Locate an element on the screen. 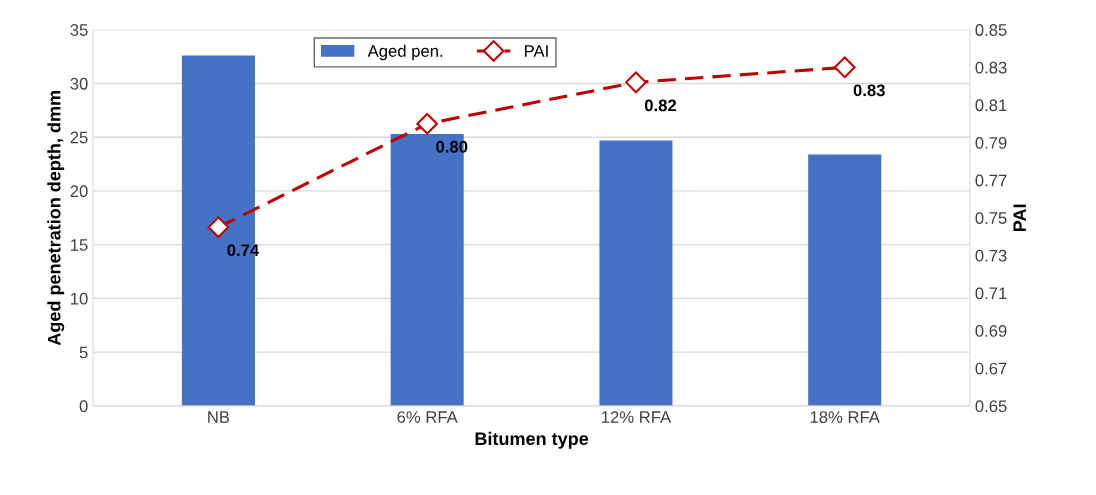 Image resolution: width=1096 pixels, height=495 pixels. y2-tick-label: 0.83 is located at coordinates (991, 67).